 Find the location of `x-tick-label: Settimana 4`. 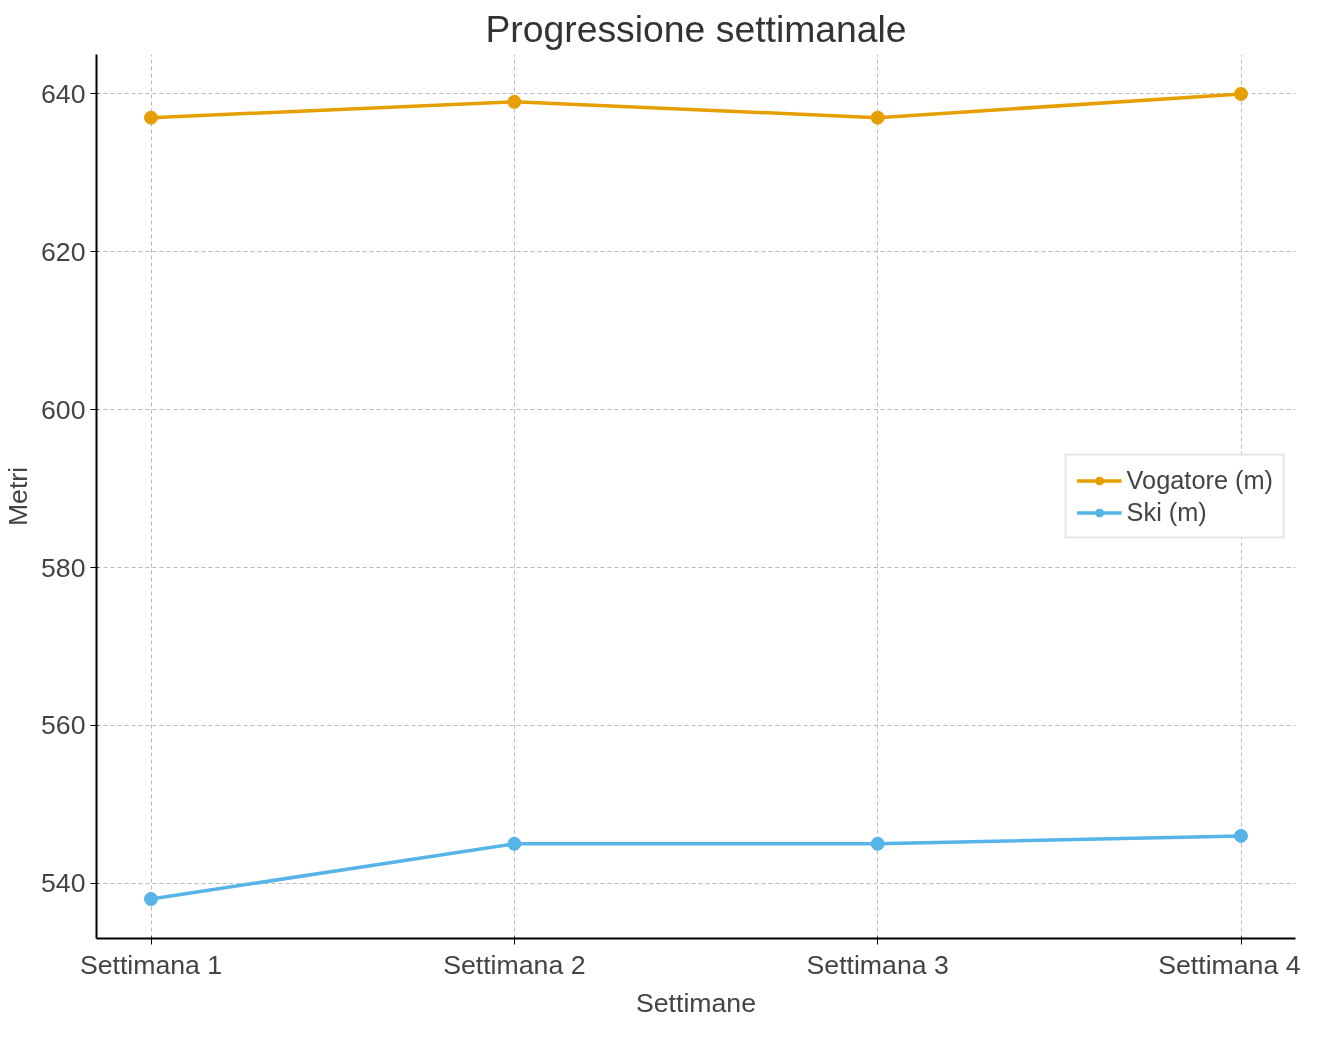

x-tick-label: Settimana 4 is located at coordinates (1229, 964).